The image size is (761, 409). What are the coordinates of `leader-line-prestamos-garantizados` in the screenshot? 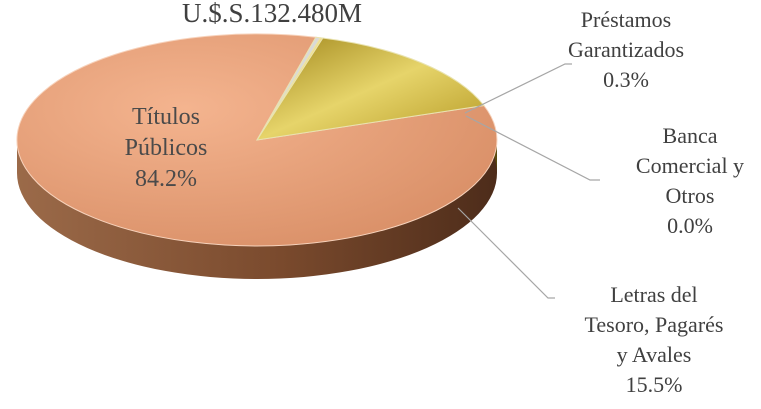 It's located at (518, 88).